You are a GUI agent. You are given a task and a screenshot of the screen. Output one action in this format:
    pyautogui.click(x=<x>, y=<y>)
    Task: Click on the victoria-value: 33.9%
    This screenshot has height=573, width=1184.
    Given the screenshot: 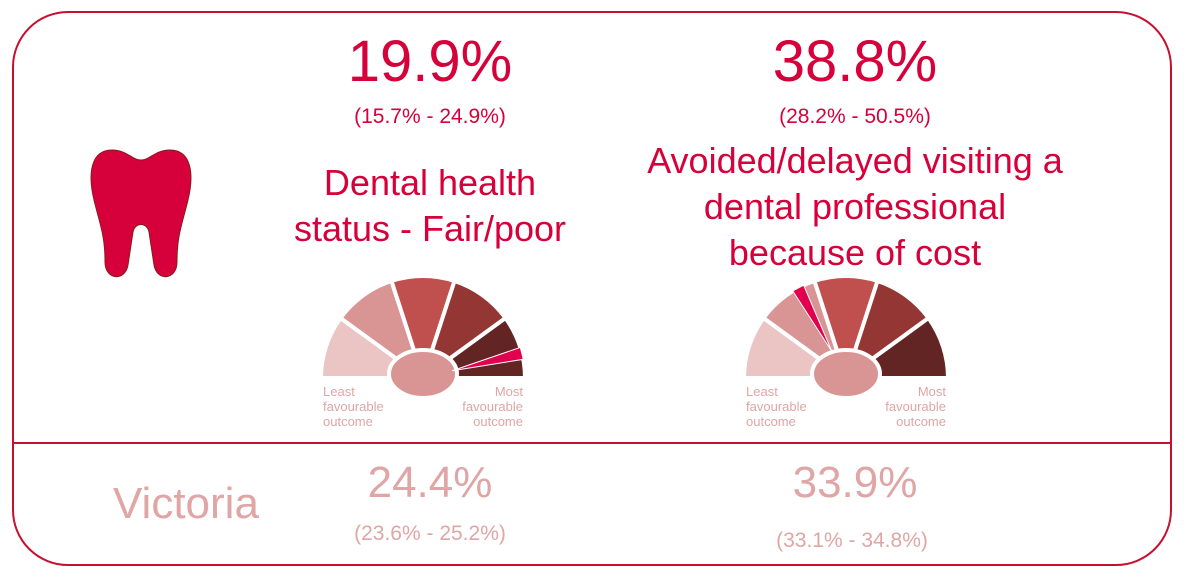 What is the action you would take?
    pyautogui.click(x=855, y=482)
    